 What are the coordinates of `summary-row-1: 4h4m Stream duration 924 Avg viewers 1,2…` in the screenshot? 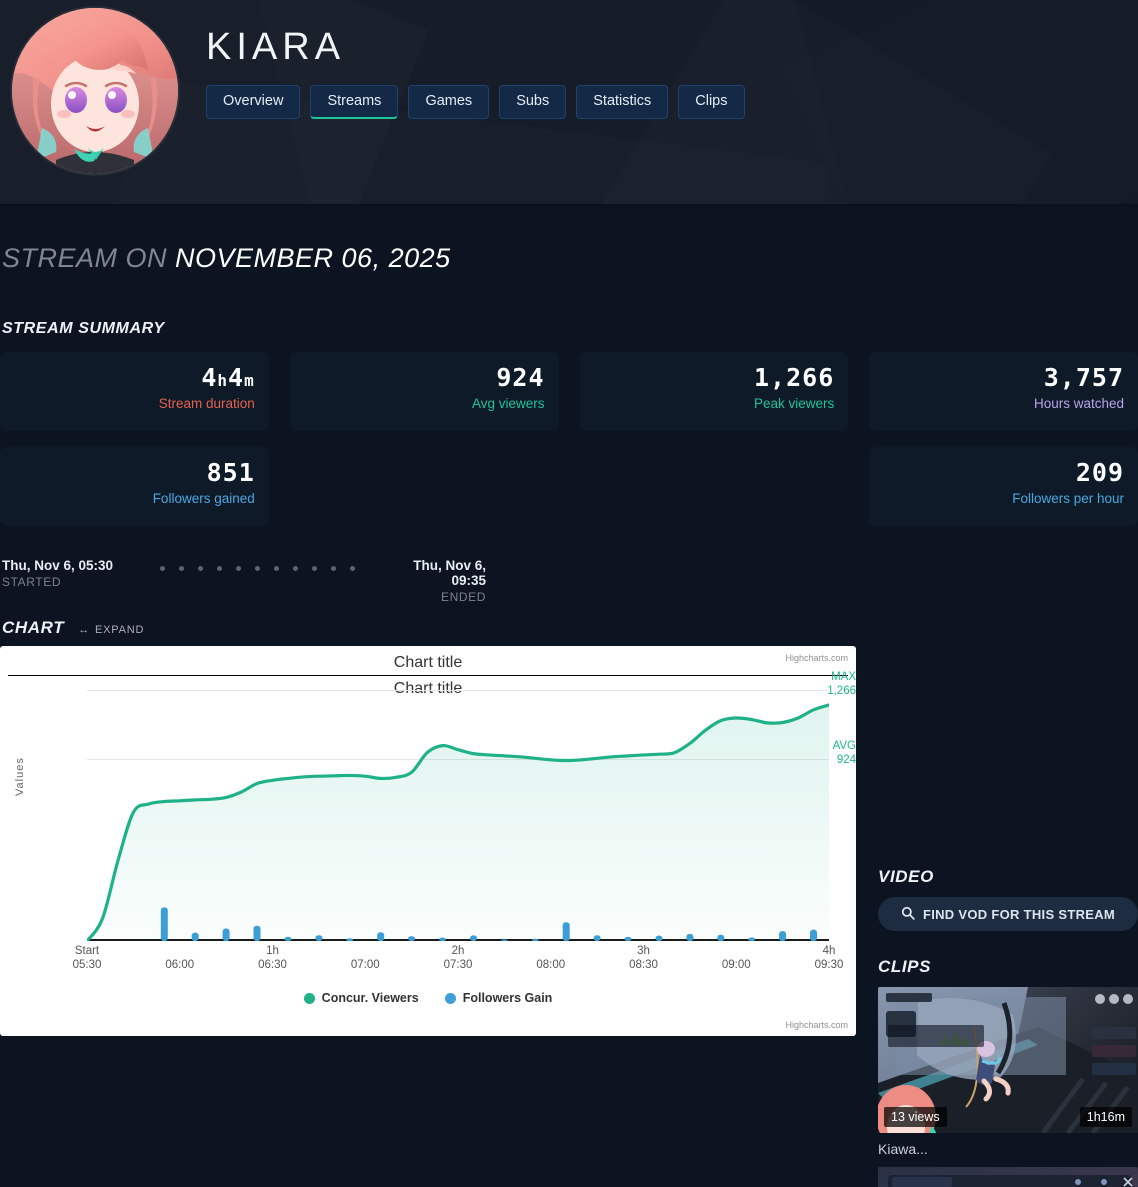 It's located at (569, 391).